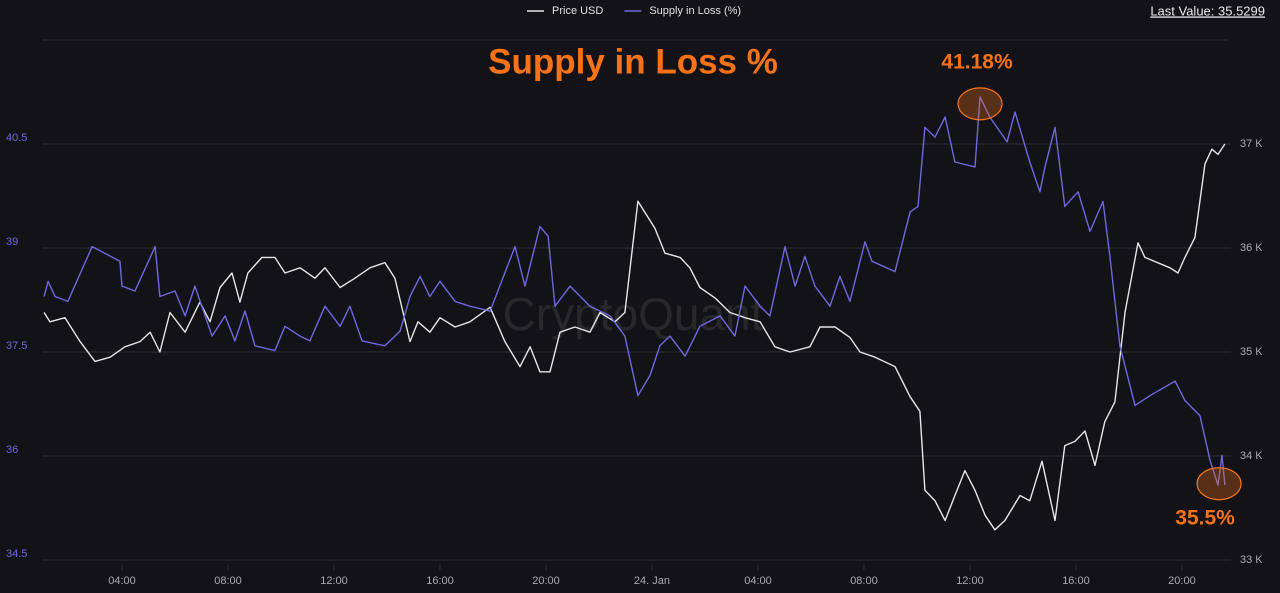 The height and width of the screenshot is (593, 1280). I want to click on watermark: CryptoQuant, so click(633, 314).